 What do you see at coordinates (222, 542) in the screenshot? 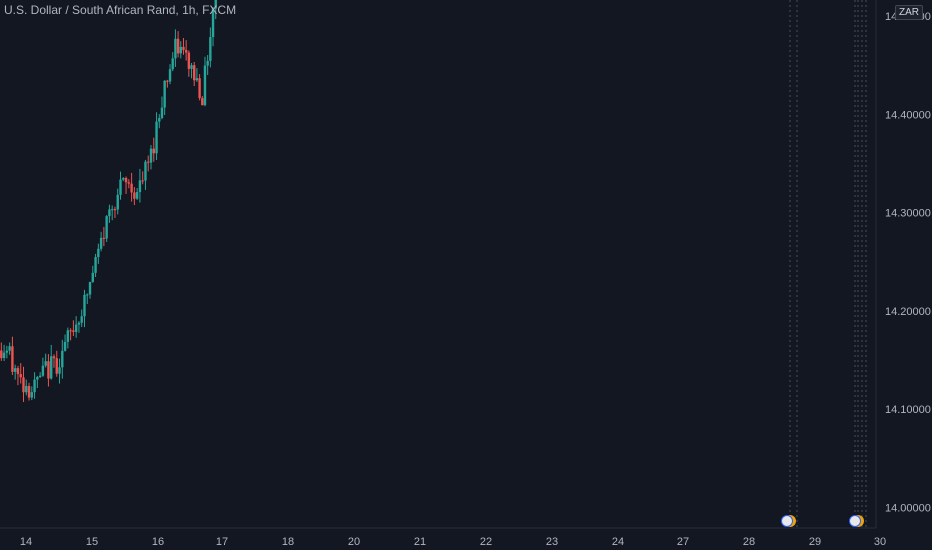
I see `x-tick-label: 17` at bounding box center [222, 542].